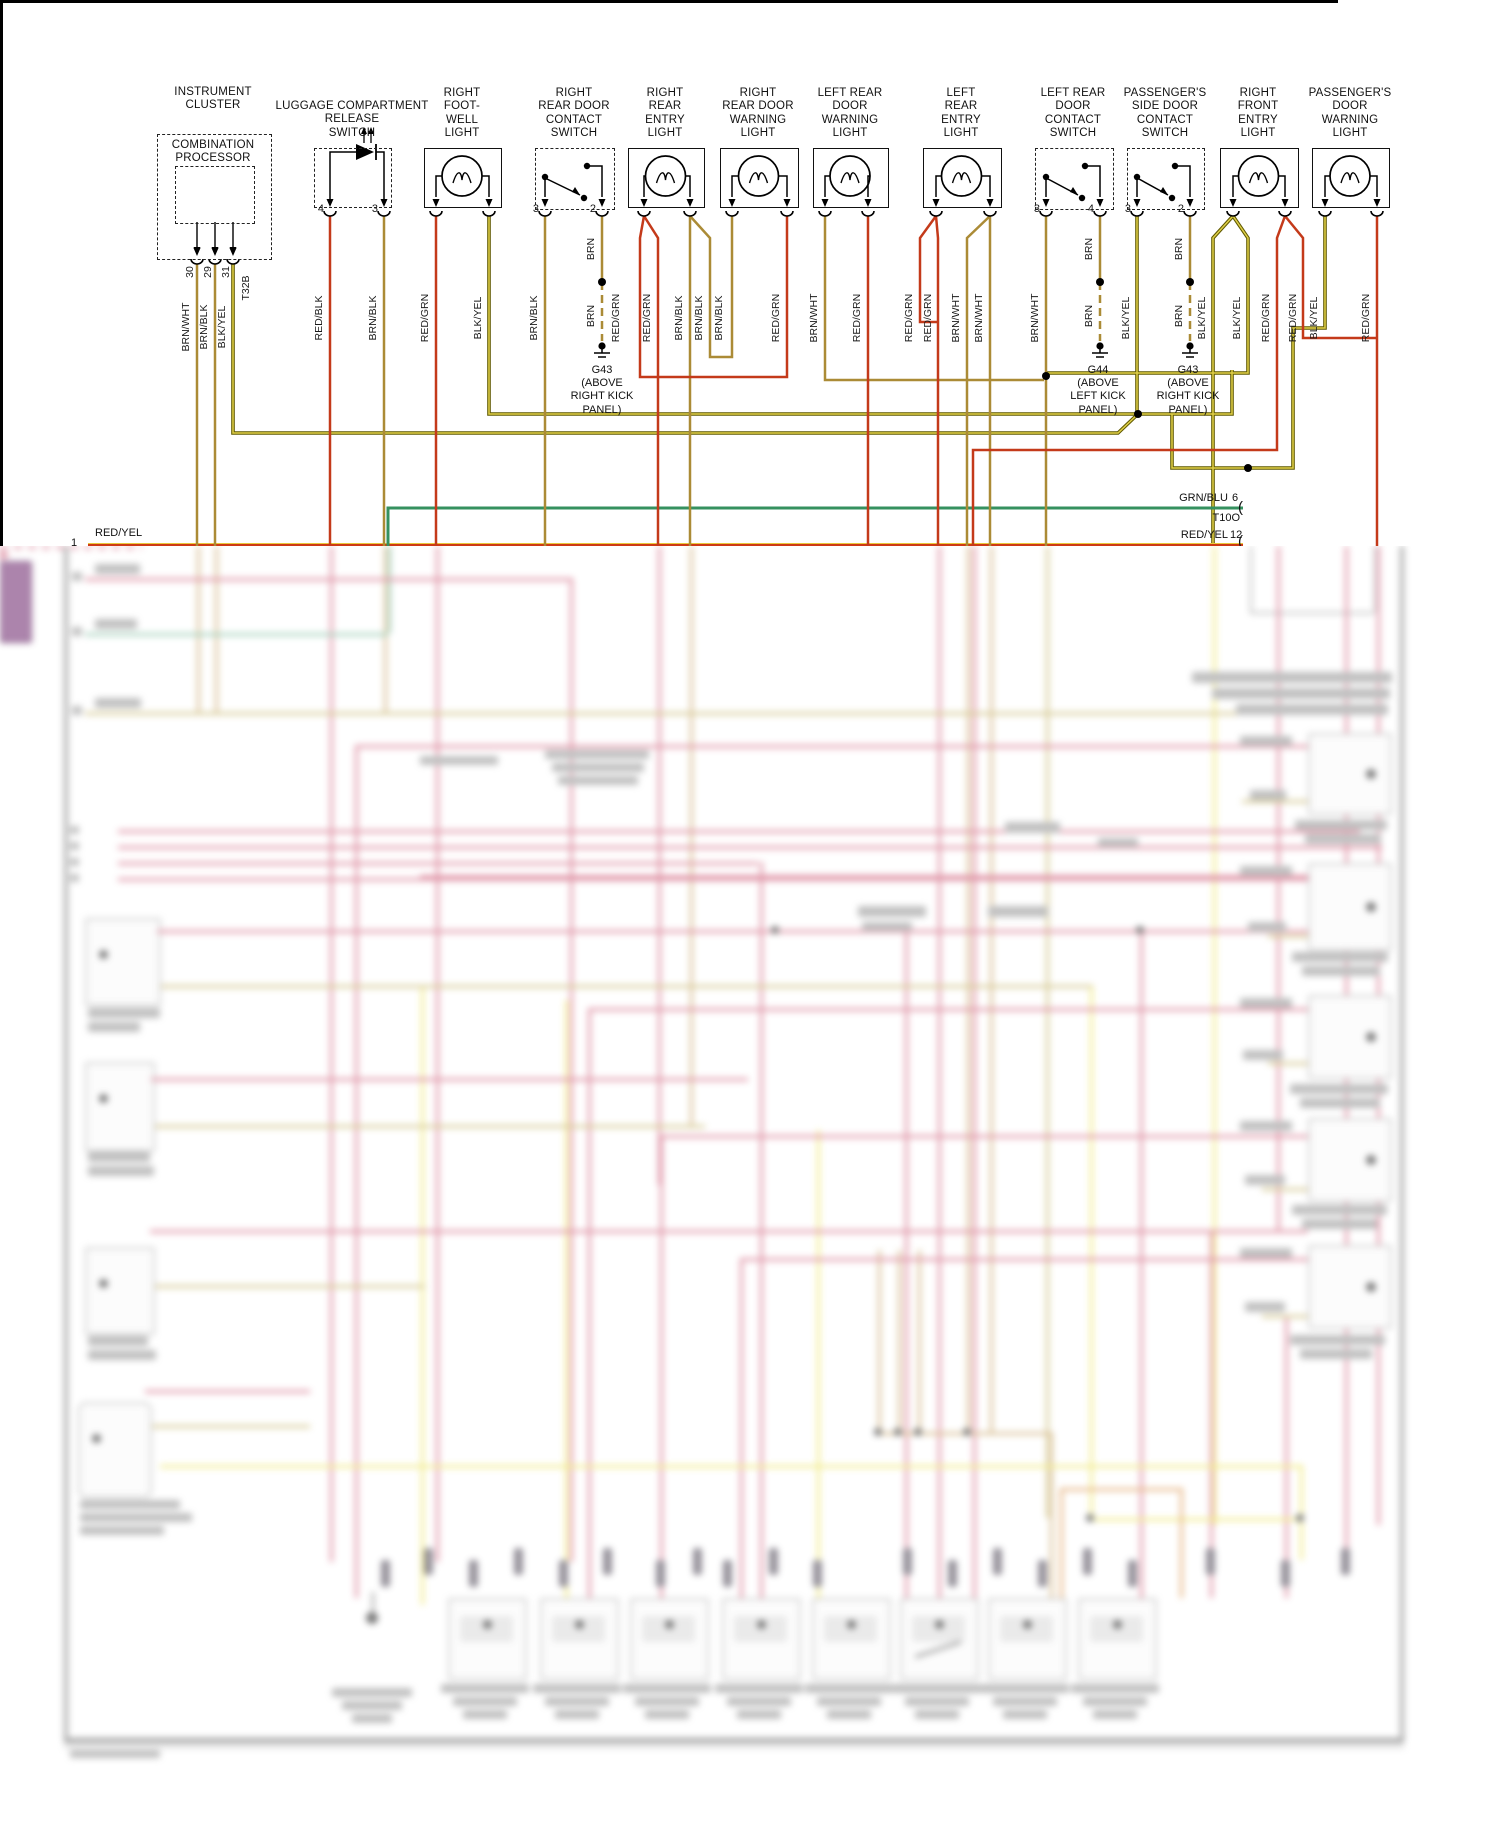  I want to click on wire-red, so click(1330, 277).